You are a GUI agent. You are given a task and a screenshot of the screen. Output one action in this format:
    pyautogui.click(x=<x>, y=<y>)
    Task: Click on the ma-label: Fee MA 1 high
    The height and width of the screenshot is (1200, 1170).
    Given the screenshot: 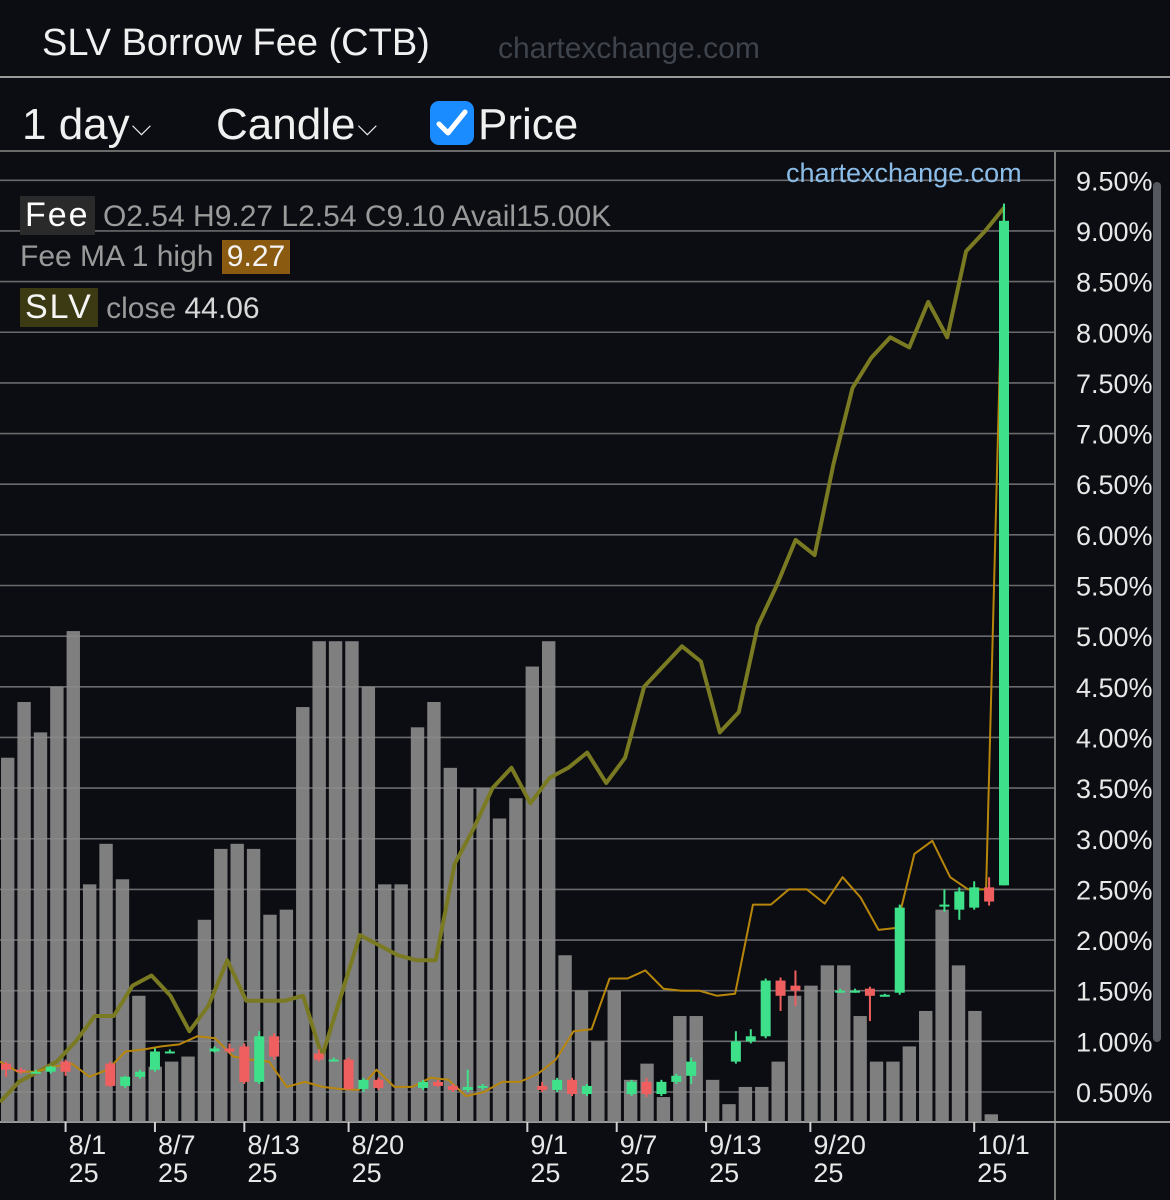 What is the action you would take?
    pyautogui.click(x=117, y=256)
    